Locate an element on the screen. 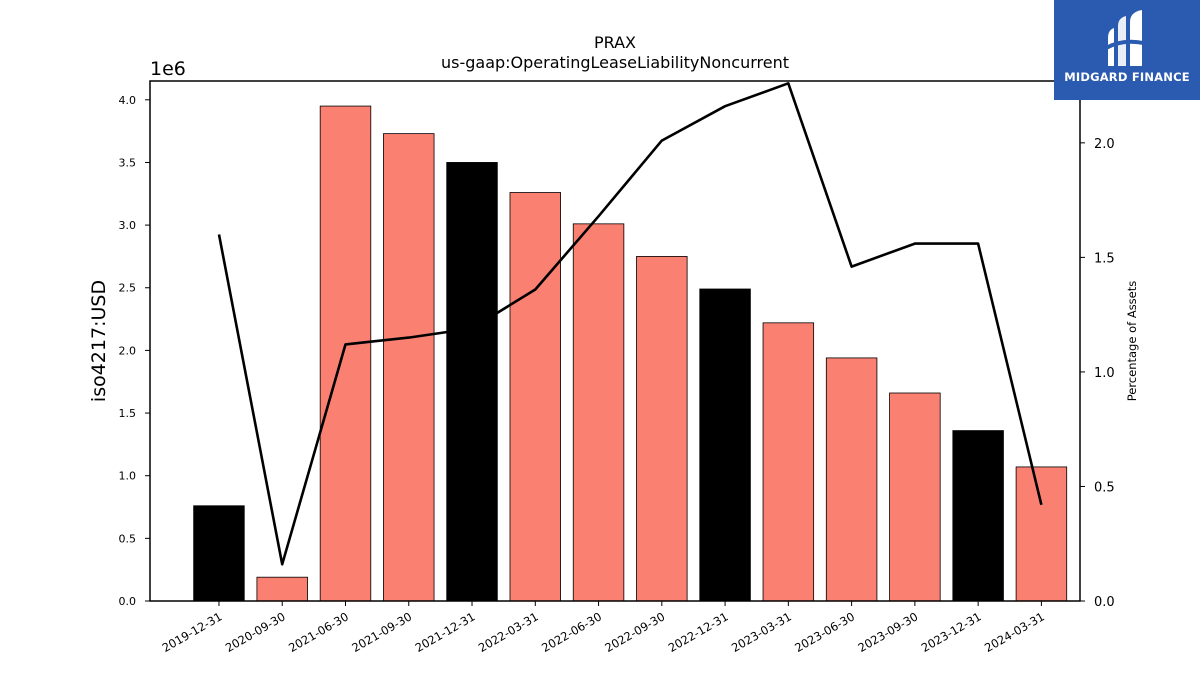 The image size is (1200, 675). y-multiplier-label: 1e6 is located at coordinates (168, 69).